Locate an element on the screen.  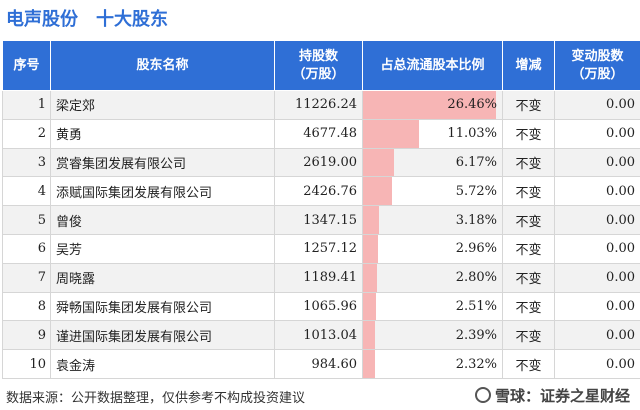
col-header-name: 股东名称 is located at coordinates (162, 65).